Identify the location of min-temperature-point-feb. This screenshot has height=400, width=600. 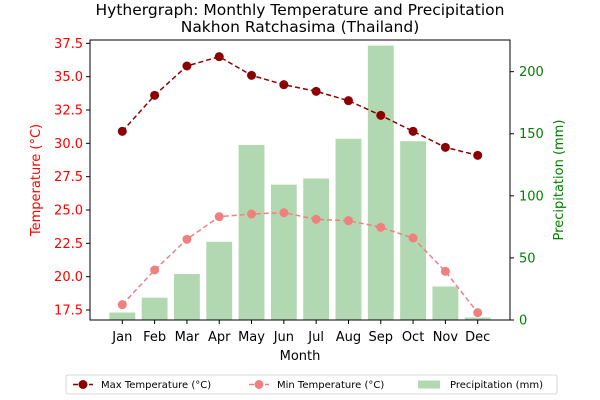
(155, 270).